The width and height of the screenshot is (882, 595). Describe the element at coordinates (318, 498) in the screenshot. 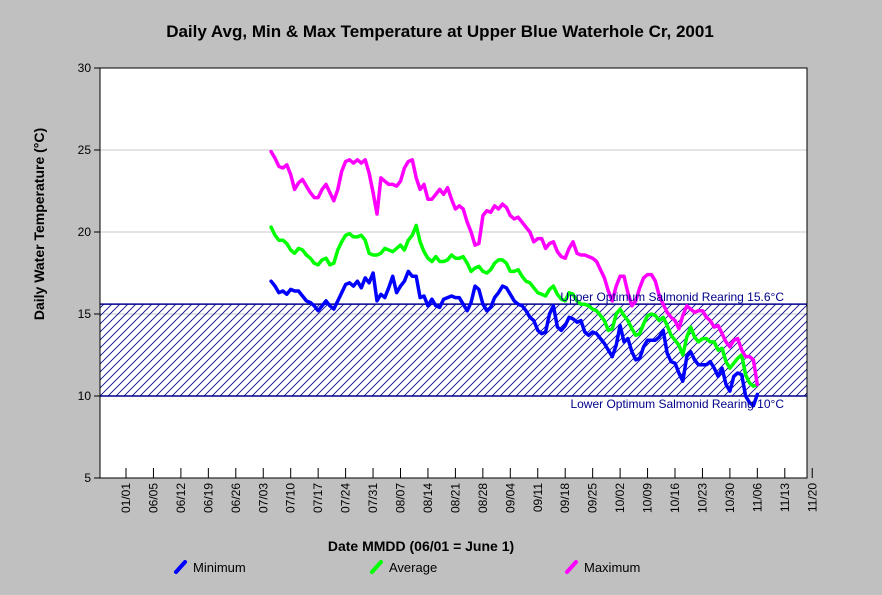

I see `x-tick-label: 07/17` at that location.